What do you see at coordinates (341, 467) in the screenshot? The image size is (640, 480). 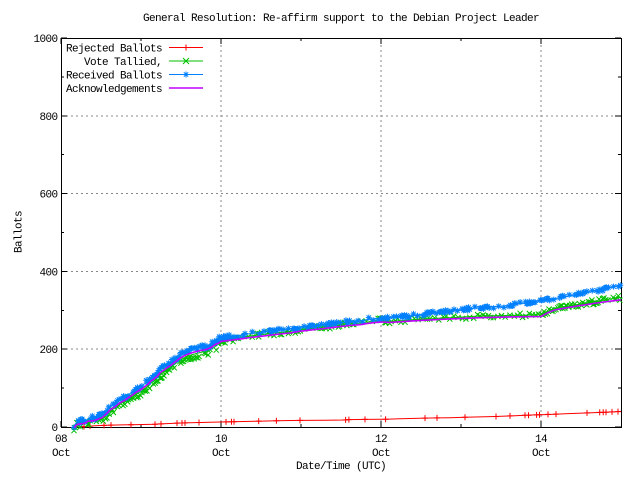 I see `svg-text: Date/Time (UTC)` at bounding box center [341, 467].